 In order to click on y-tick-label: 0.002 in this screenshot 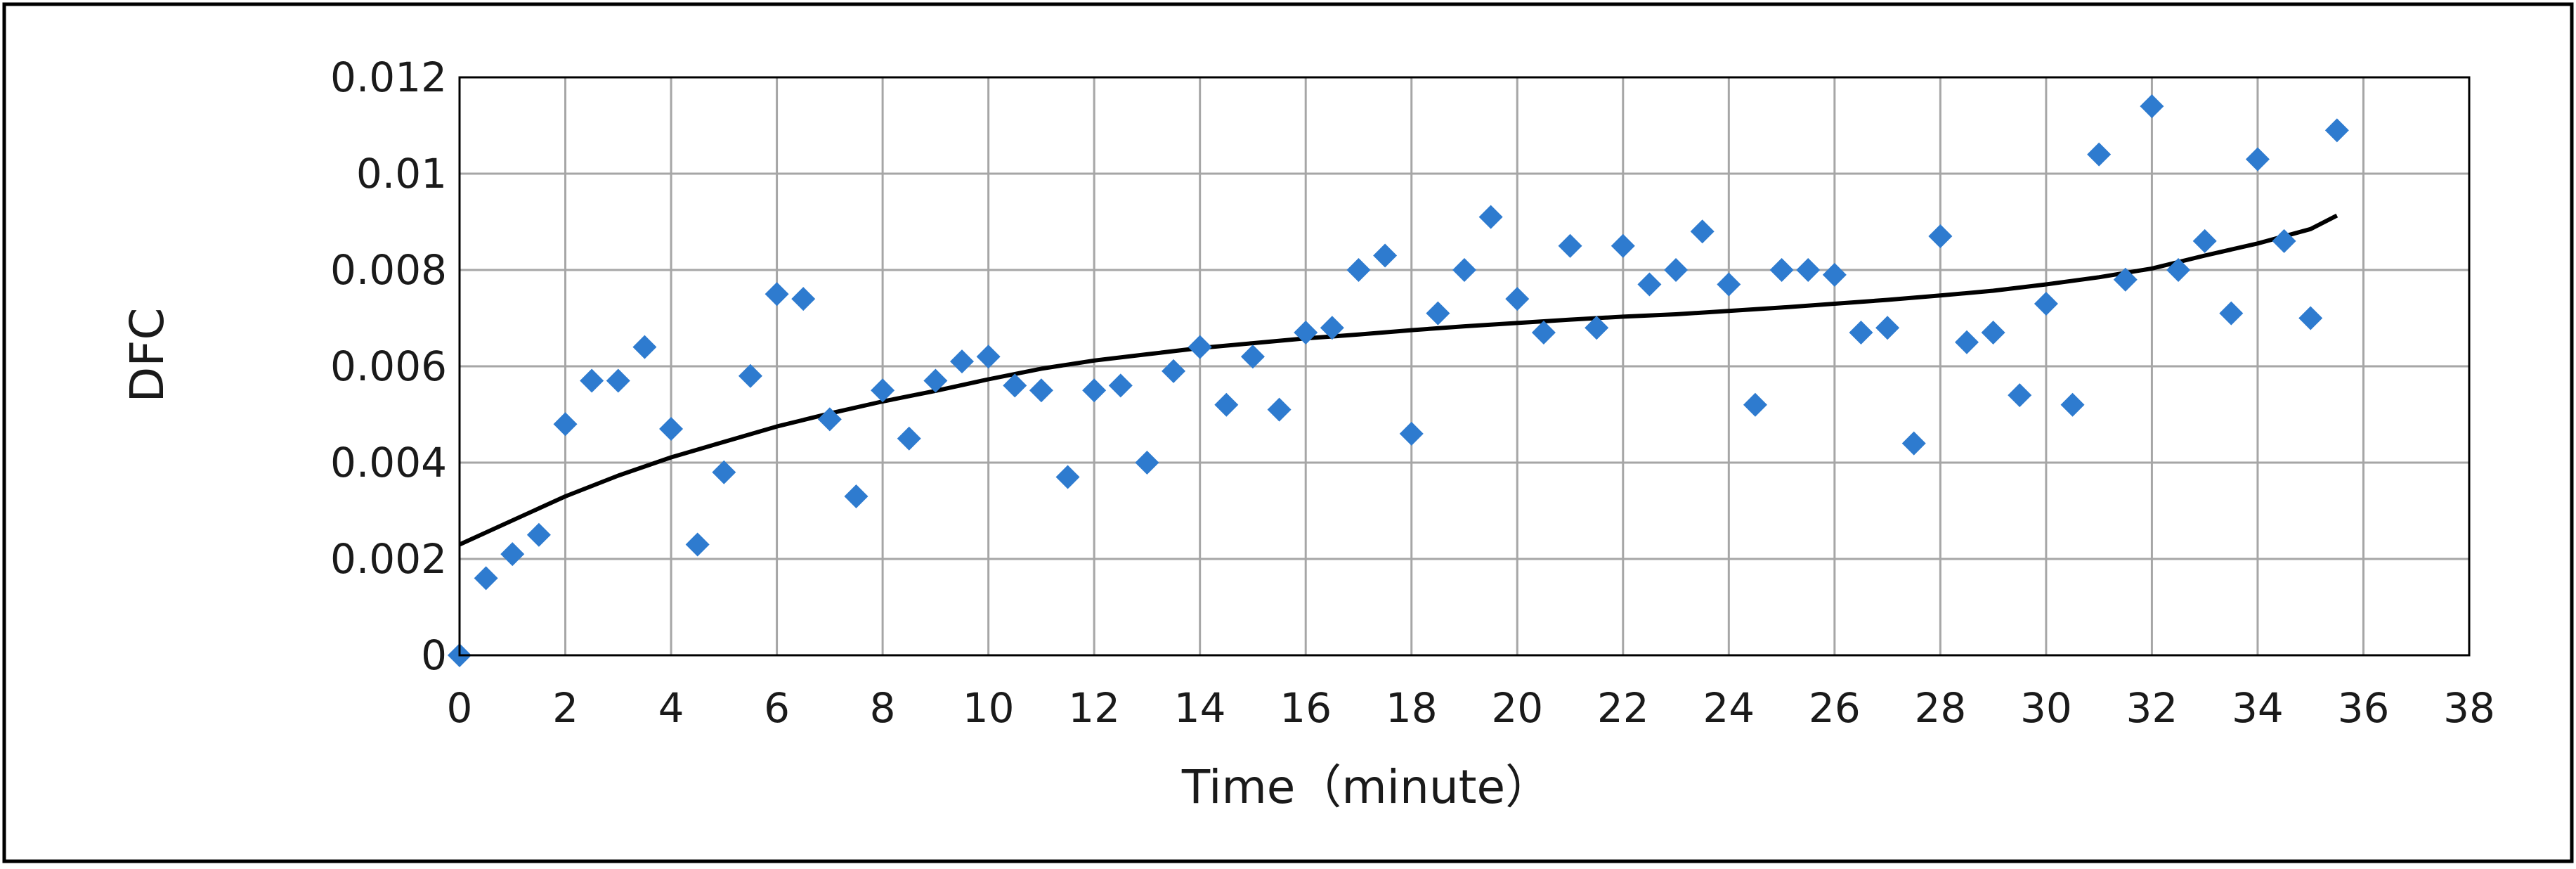, I will do `click(389, 559)`.